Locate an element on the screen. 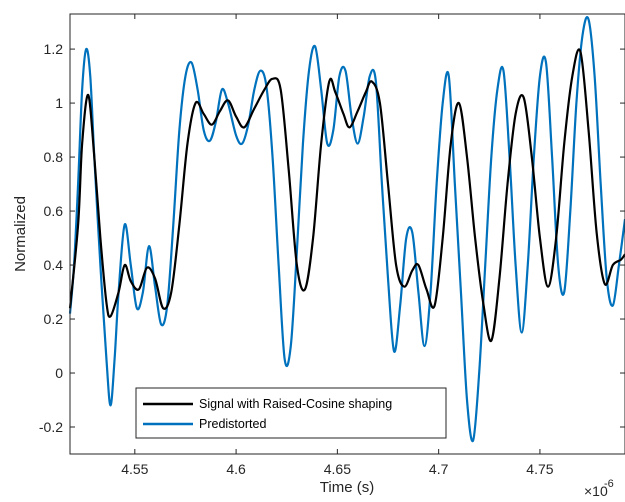  y-tick-label: 0.6 is located at coordinates (54, 211).